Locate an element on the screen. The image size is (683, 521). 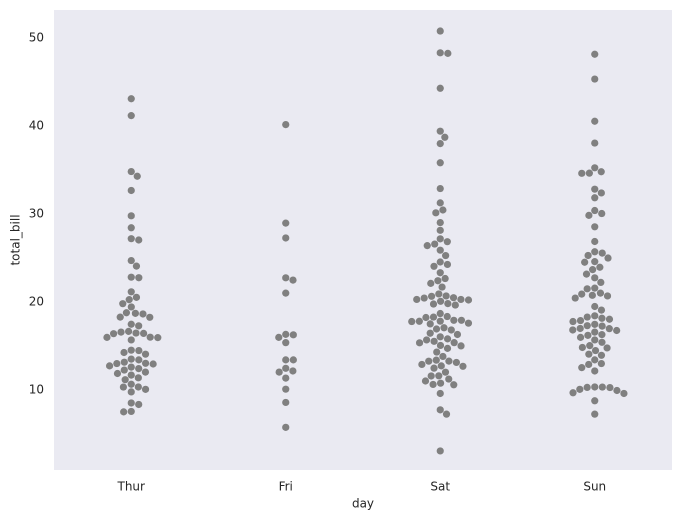
y-tick-label: 20 is located at coordinates (36, 302).